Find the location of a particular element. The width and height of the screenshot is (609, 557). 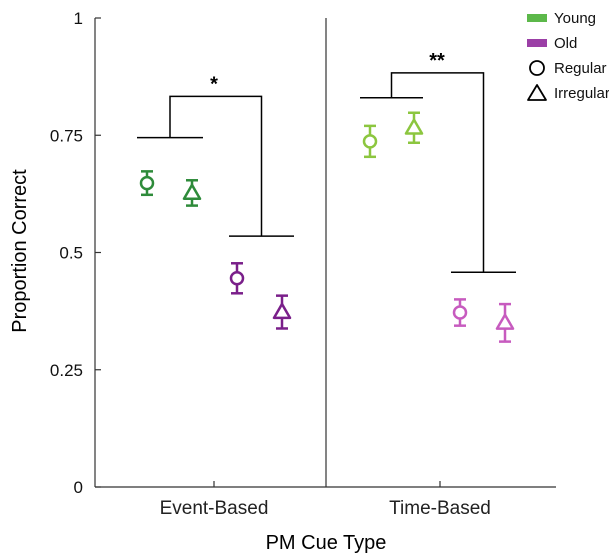

y-tick-label: 1 is located at coordinates (78, 18).